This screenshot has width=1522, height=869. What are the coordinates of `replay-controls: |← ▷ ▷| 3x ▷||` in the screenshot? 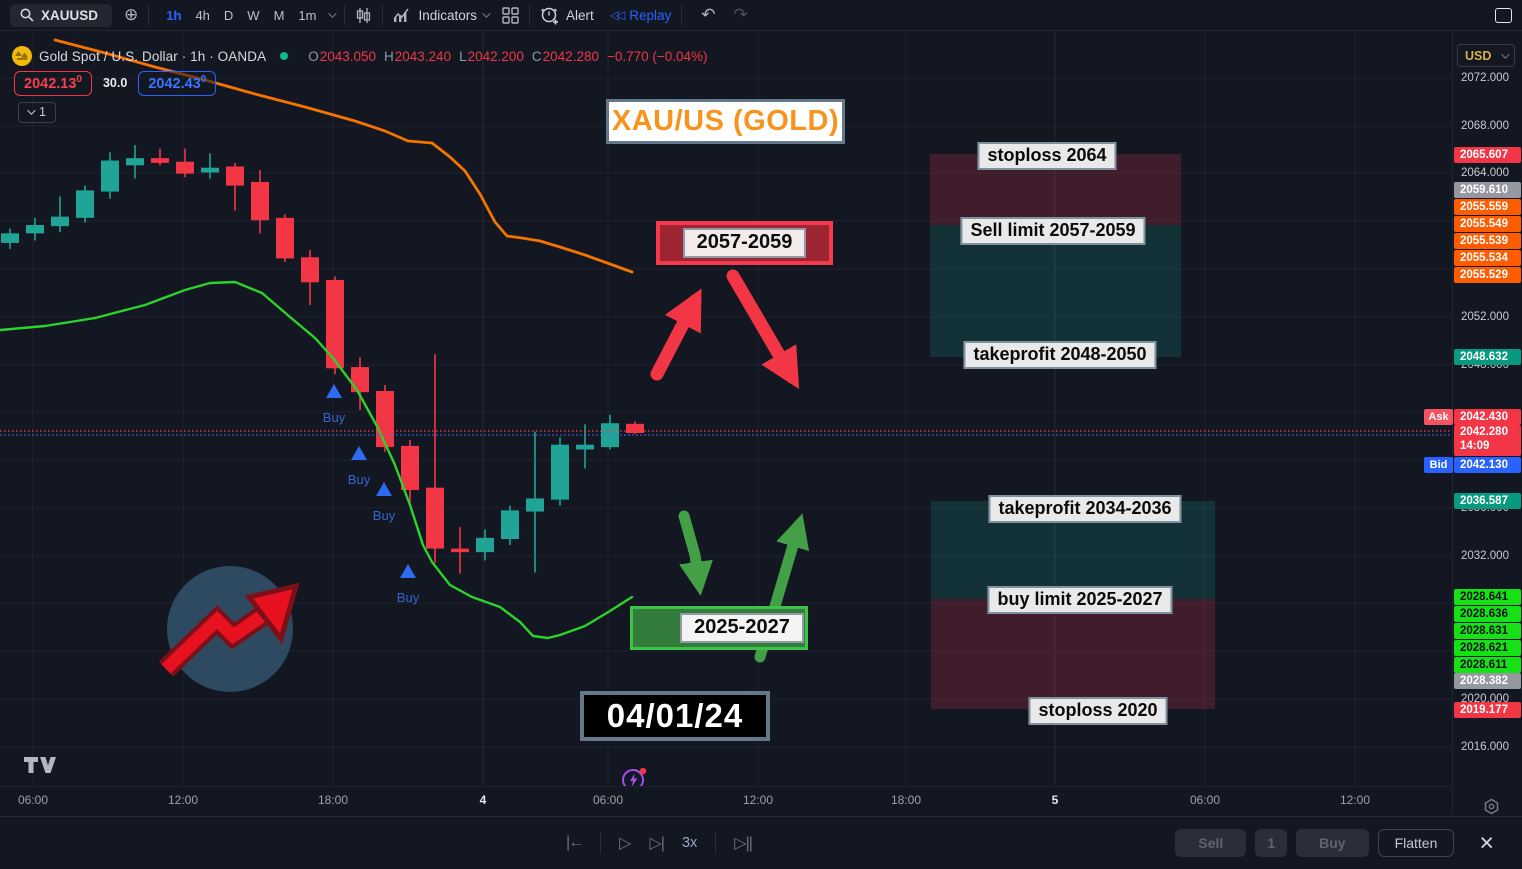 It's located at (659, 843).